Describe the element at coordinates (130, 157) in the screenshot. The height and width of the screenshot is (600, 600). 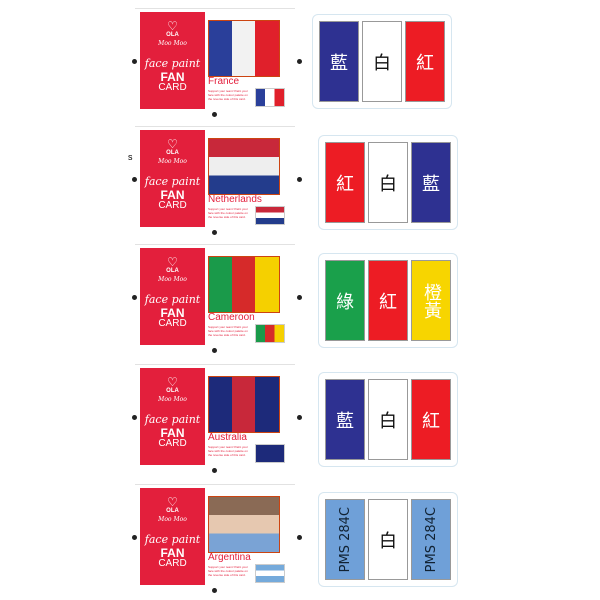
I see `stray-mark: s` at that location.